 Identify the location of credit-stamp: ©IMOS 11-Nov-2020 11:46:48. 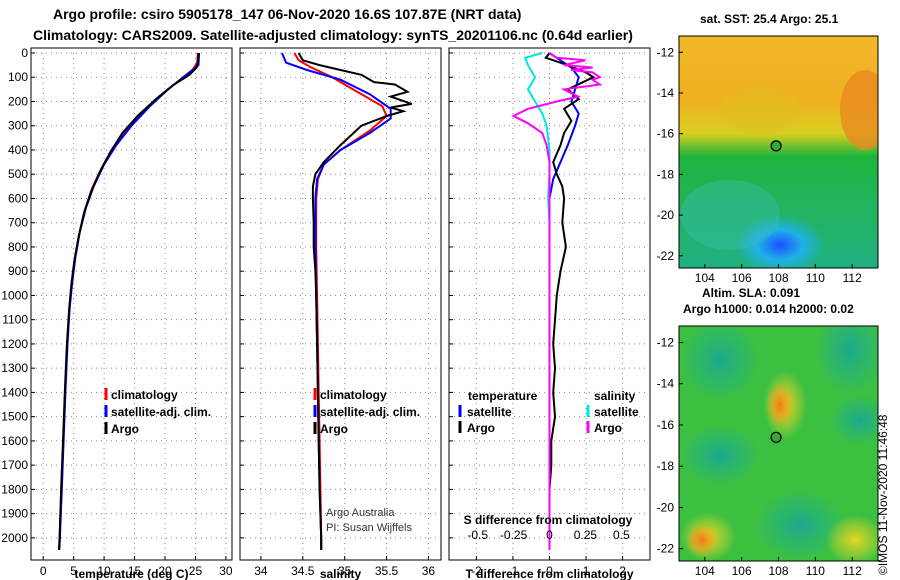
(883, 494).